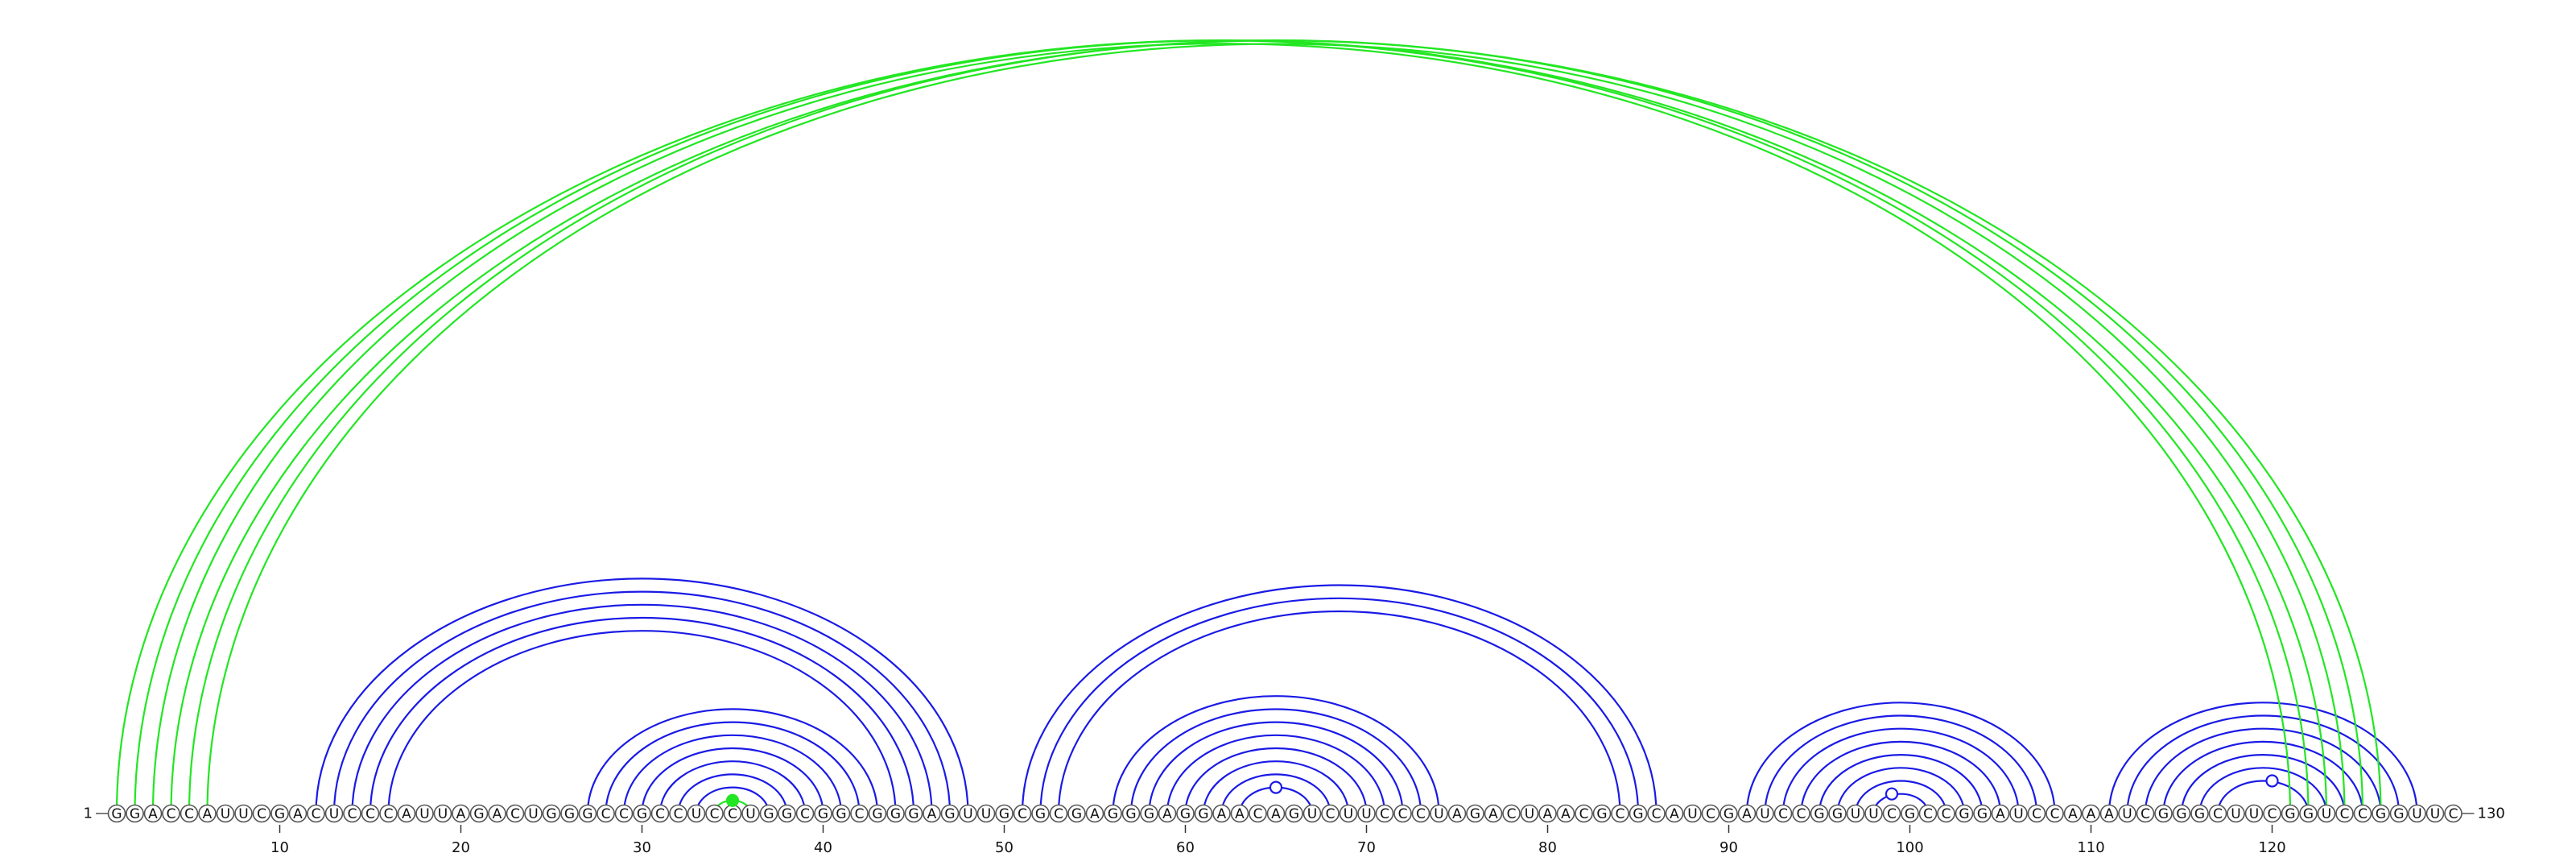 The height and width of the screenshot is (857, 2576). What do you see at coordinates (1511, 813) in the screenshot?
I see `nucleotide-78: C` at bounding box center [1511, 813].